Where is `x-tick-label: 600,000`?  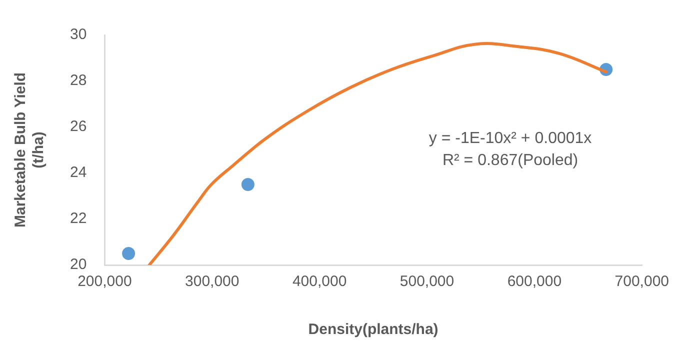
x-tick-label: 600,000 is located at coordinates (534, 281).